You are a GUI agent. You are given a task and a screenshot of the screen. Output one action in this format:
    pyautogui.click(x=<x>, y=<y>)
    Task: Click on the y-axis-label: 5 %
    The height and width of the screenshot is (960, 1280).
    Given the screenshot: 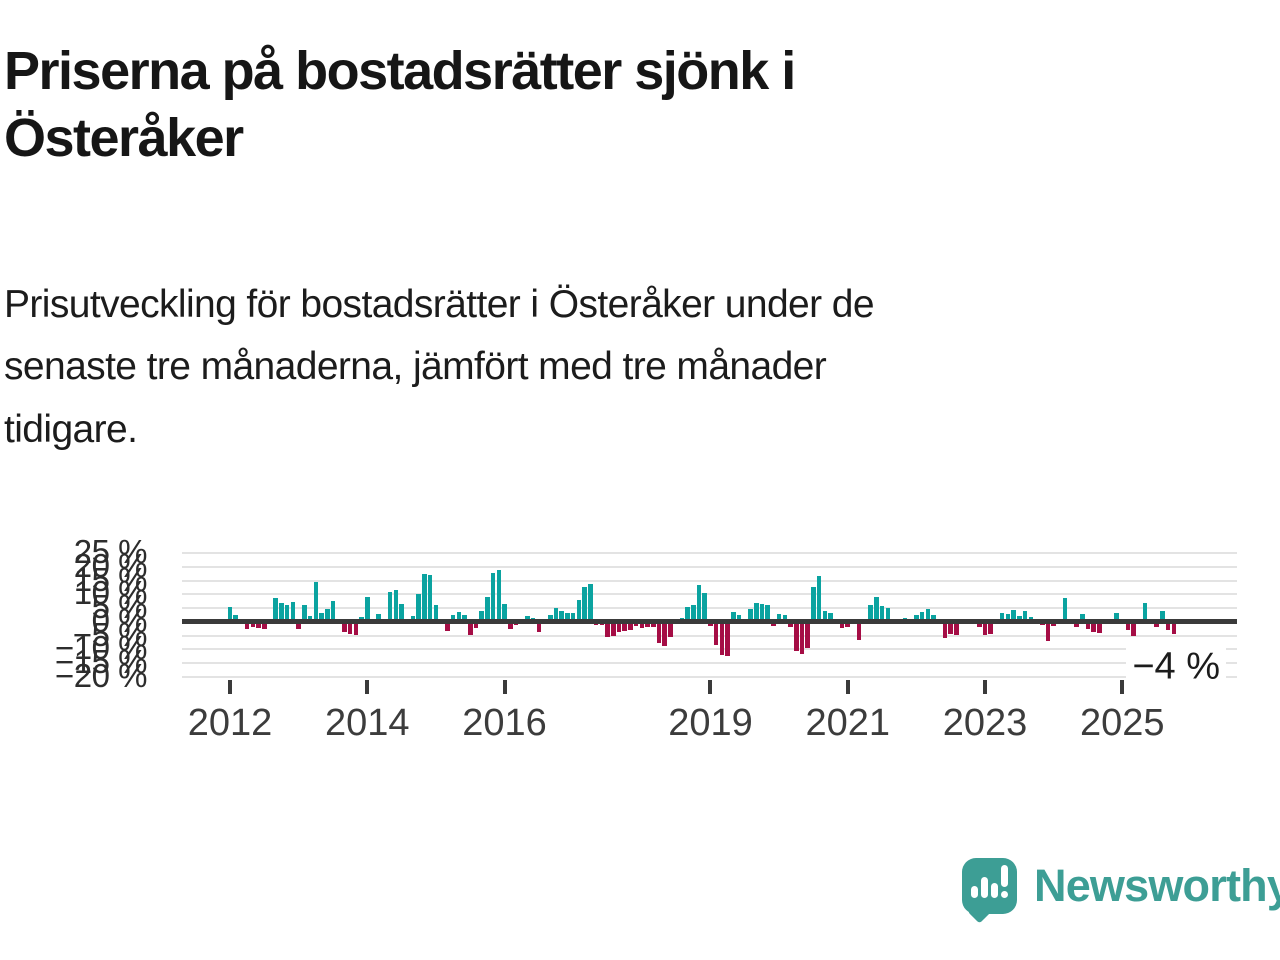 What is the action you would take?
    pyautogui.click(x=119, y=607)
    